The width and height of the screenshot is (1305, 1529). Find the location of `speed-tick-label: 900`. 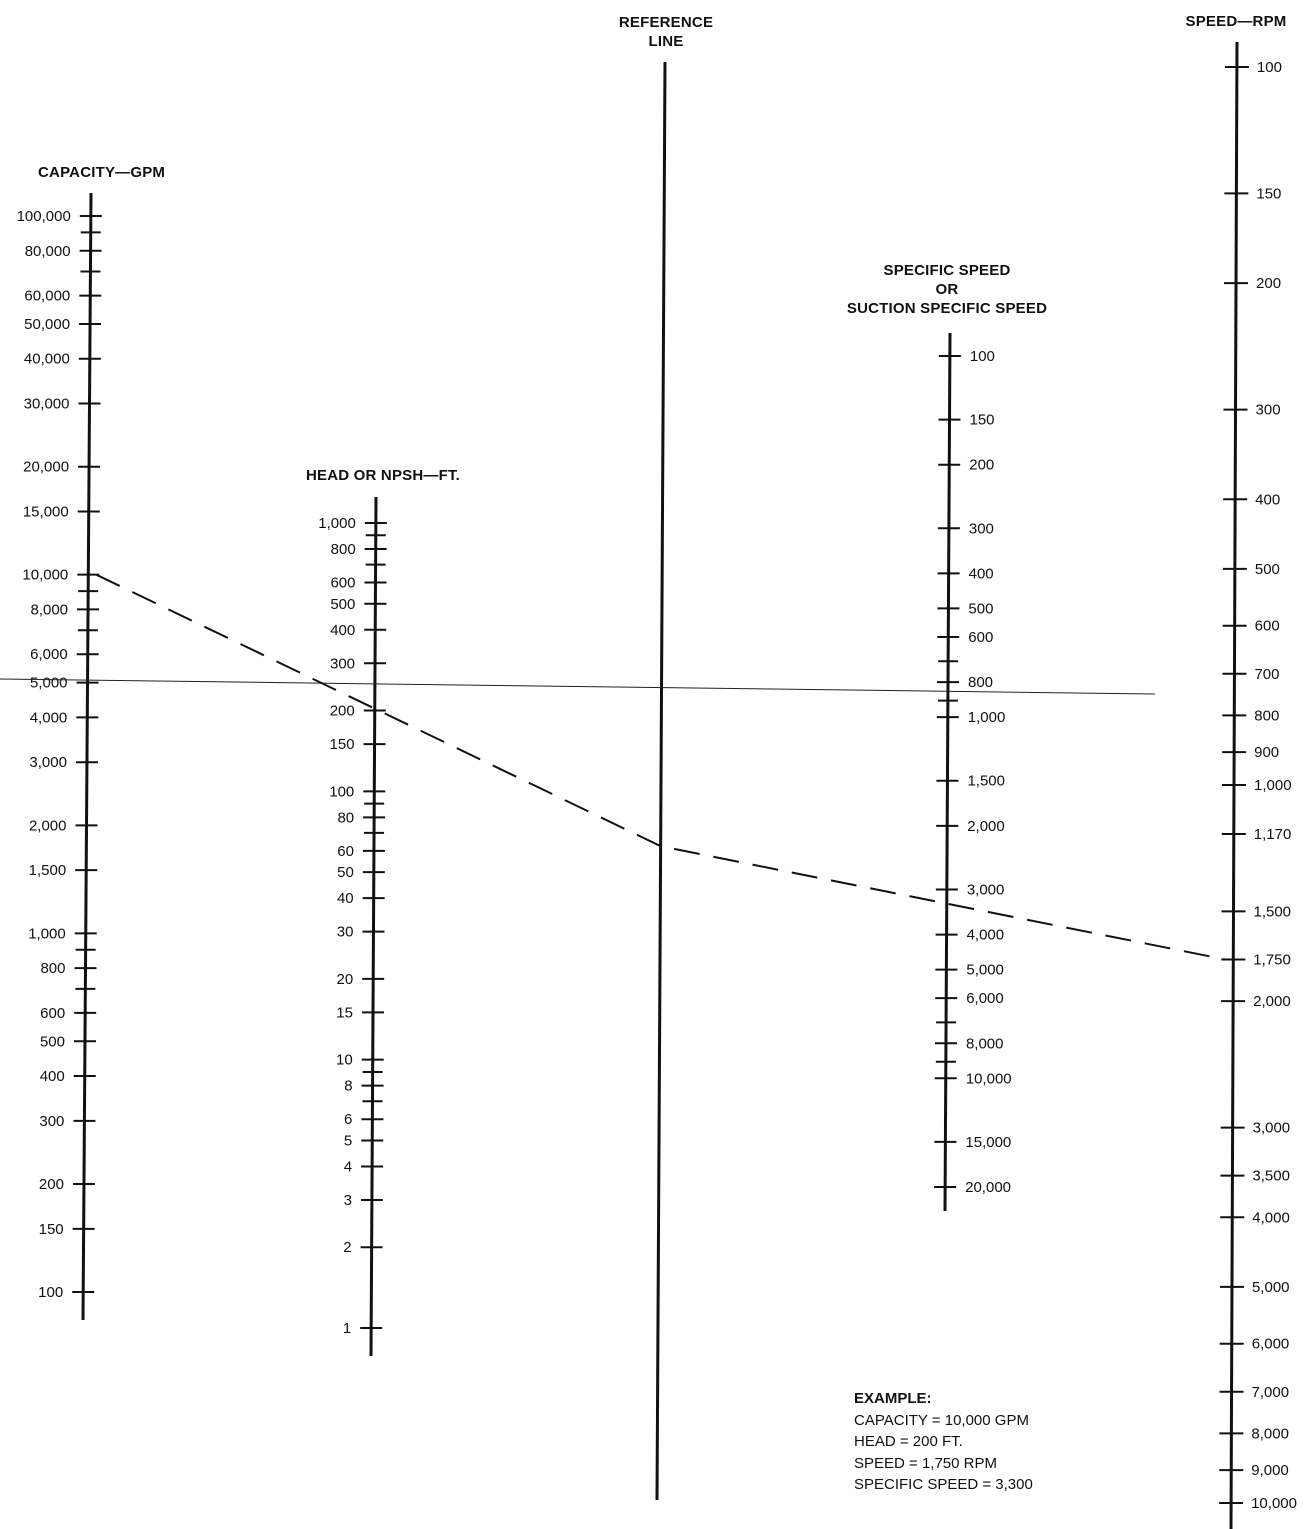

speed-tick-label: 900 is located at coordinates (1266, 752).